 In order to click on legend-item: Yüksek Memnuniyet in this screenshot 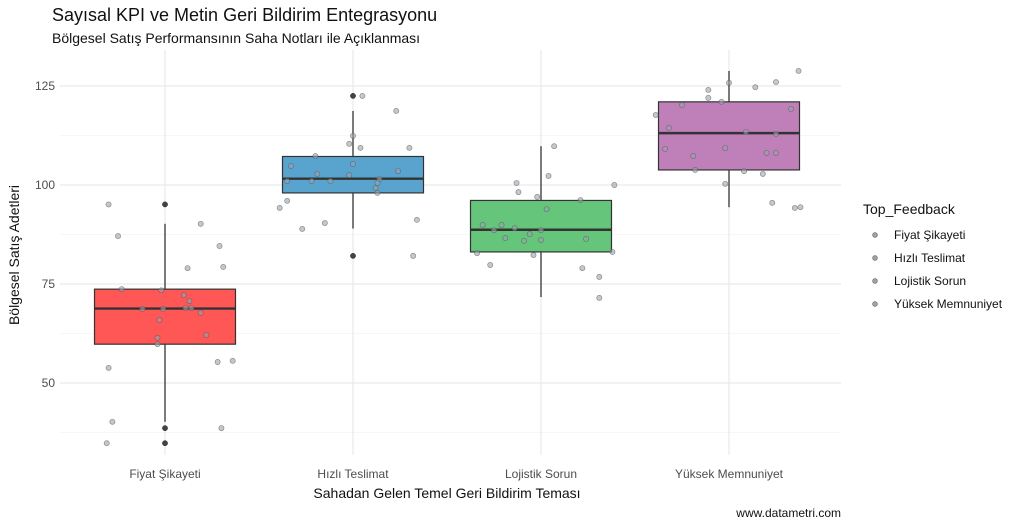, I will do `click(948, 304)`.